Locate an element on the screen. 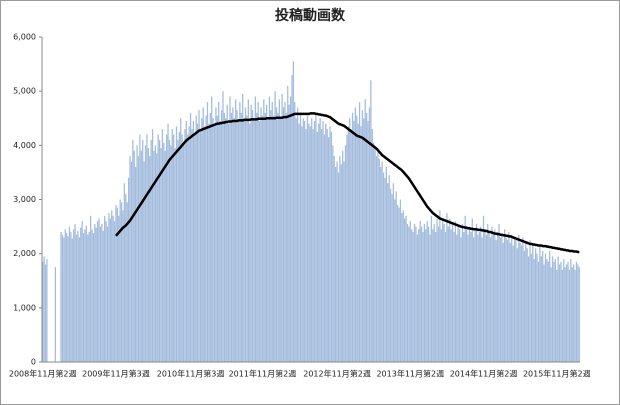  x-tick-label: 2009年11月第3週 is located at coordinates (116, 374).